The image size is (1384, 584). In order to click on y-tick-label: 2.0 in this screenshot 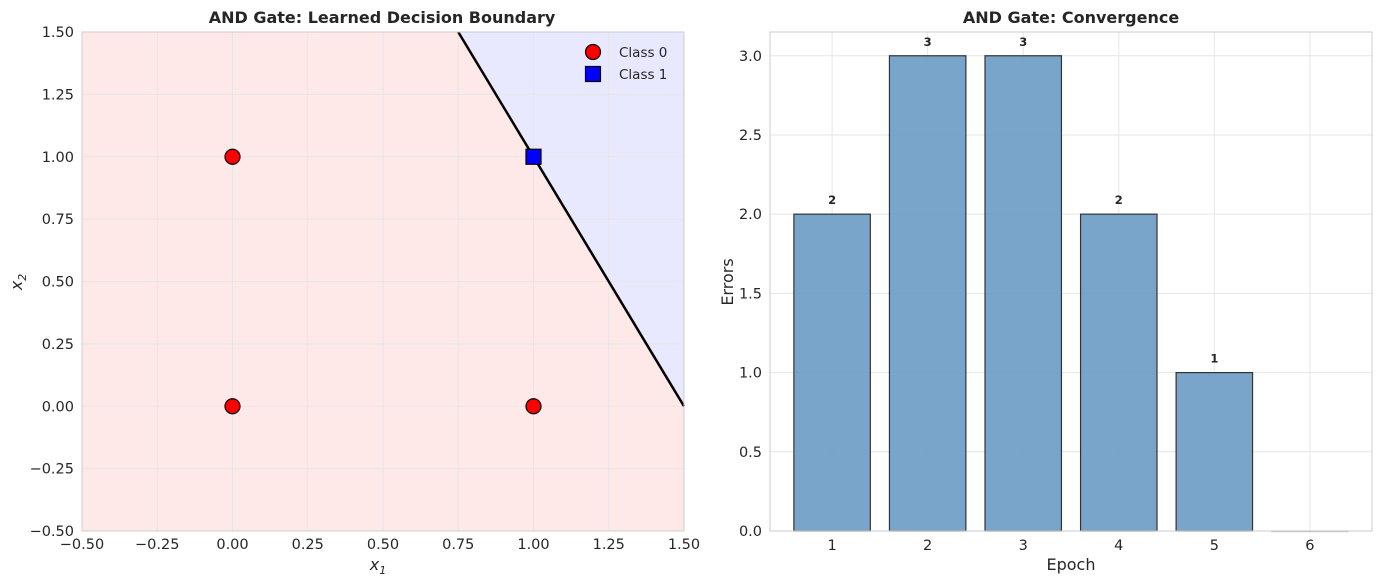, I will do `click(750, 215)`.